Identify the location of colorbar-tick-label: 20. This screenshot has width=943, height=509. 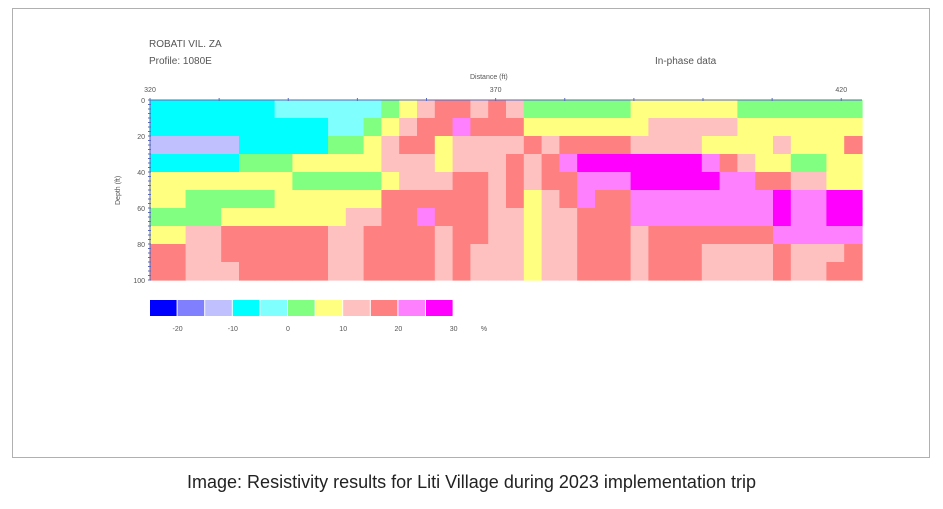
(399, 329).